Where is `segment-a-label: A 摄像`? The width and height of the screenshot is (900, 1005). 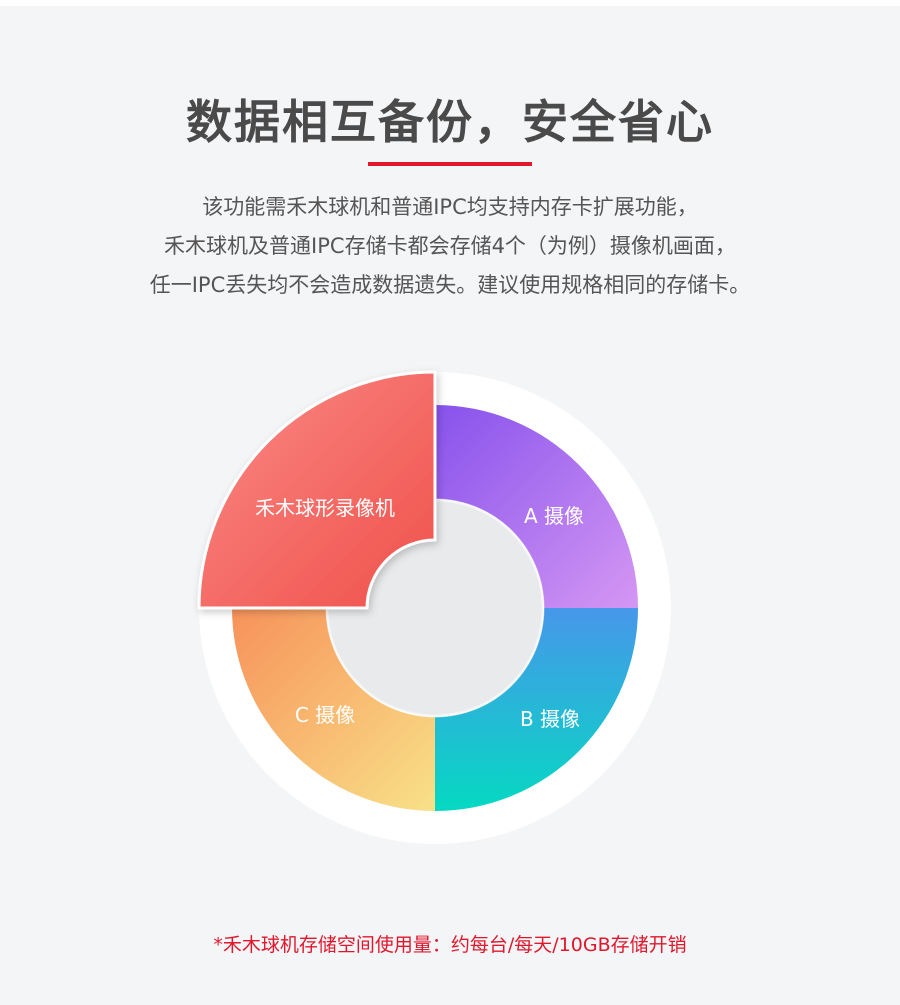 segment-a-label: A 摄像 is located at coordinates (554, 516).